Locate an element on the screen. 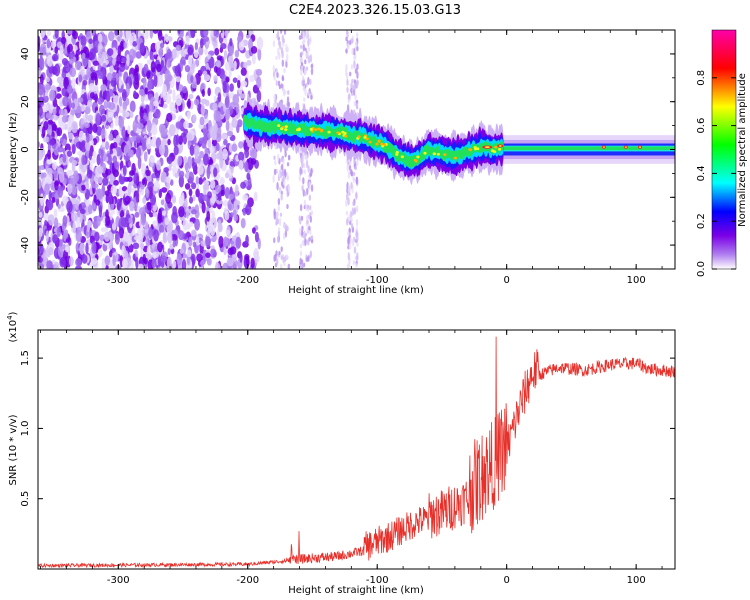 The image size is (750, 600). x-tick-label: -300 is located at coordinates (118, 280).